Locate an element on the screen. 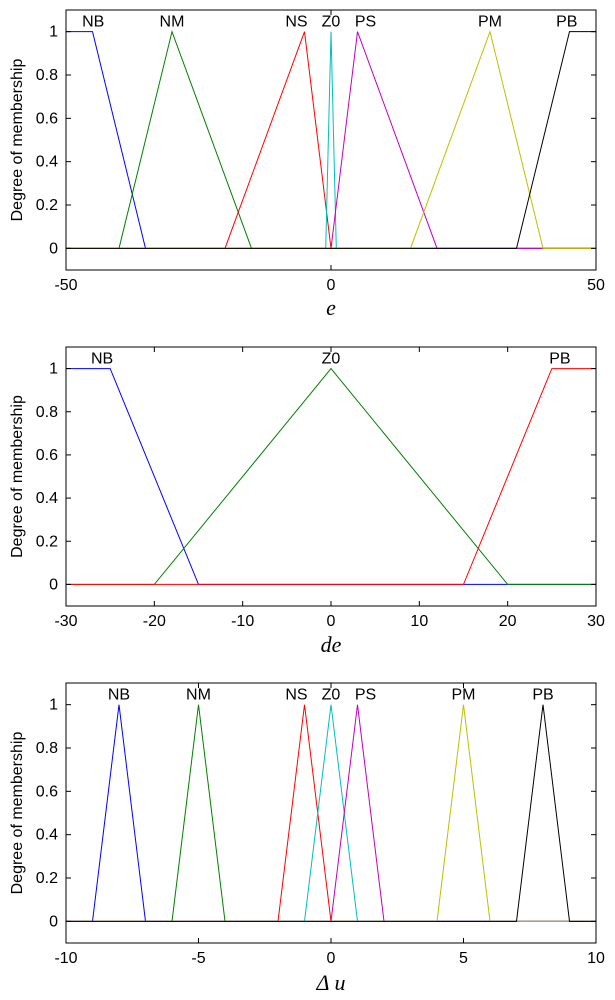 Image resolution: width=615 pixels, height=1000 pixels. x-tick-label: 30 is located at coordinates (596, 621).